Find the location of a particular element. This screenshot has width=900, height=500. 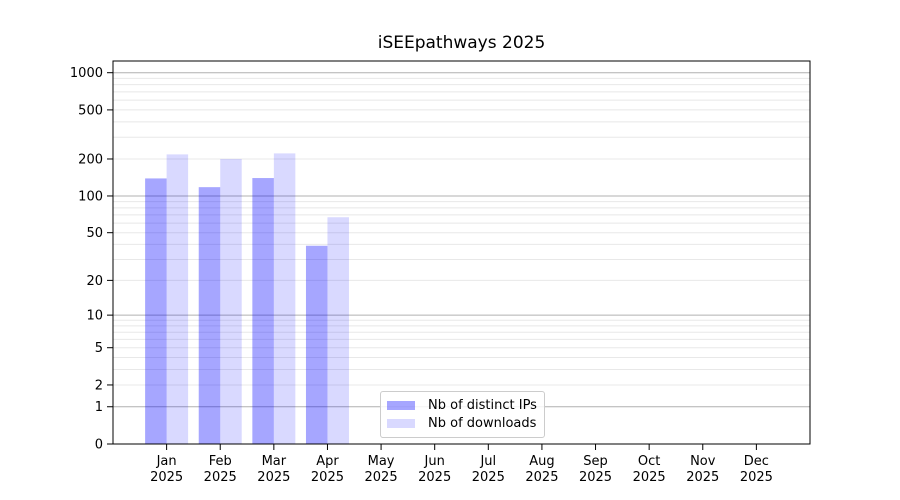

x-tick-label-month: Jul is located at coordinates (487, 461).